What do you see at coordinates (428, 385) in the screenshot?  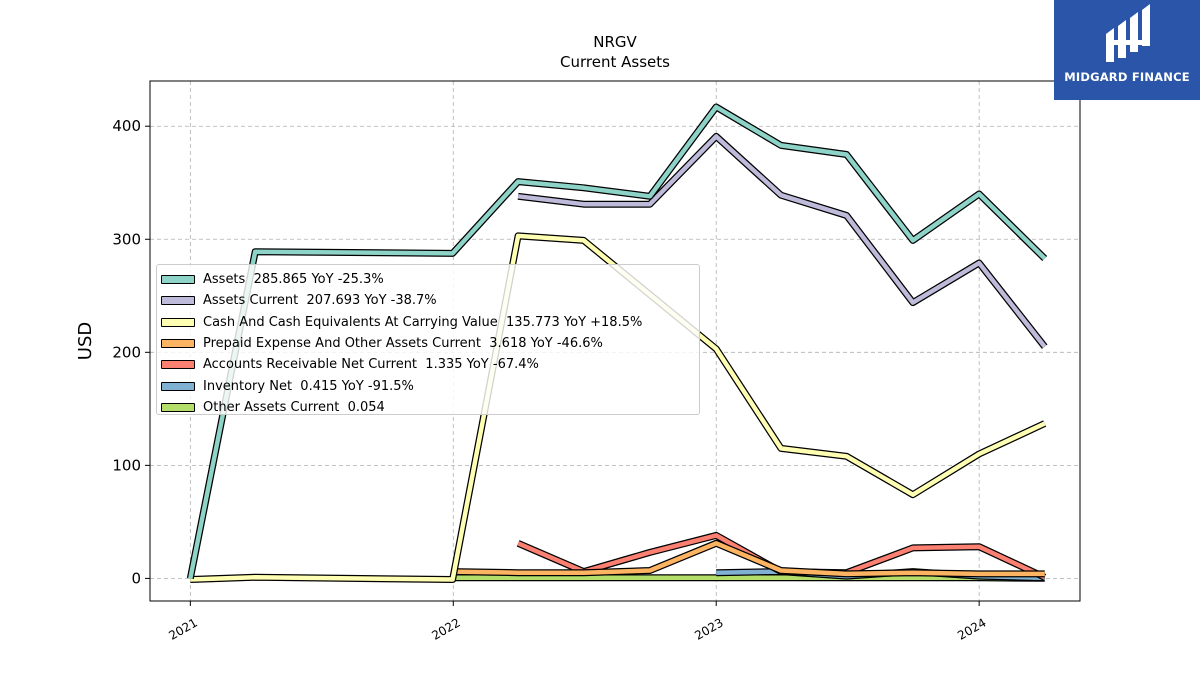 I see `legend-item: Inventory Net 0.415 YoY -91.5%` at bounding box center [428, 385].